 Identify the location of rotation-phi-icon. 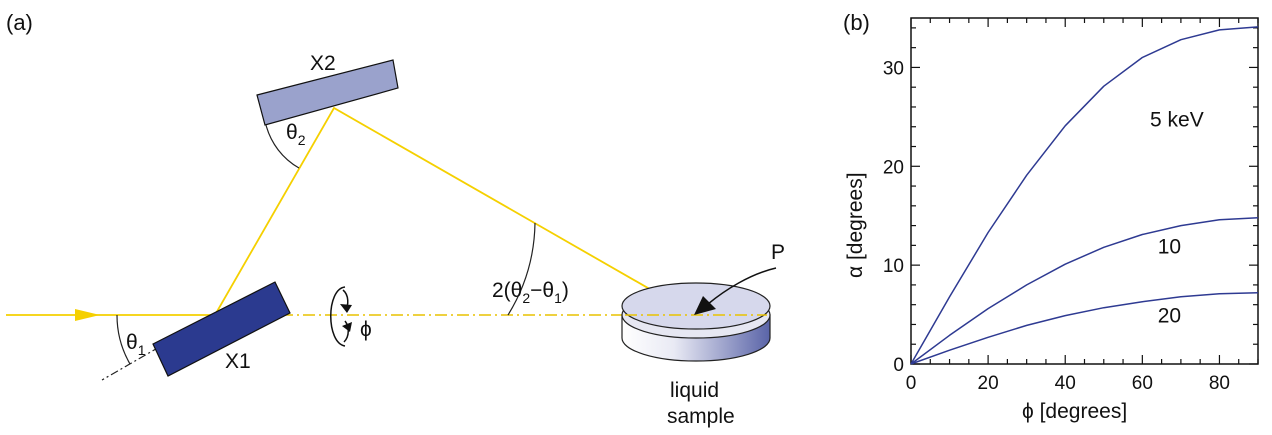
(341, 316).